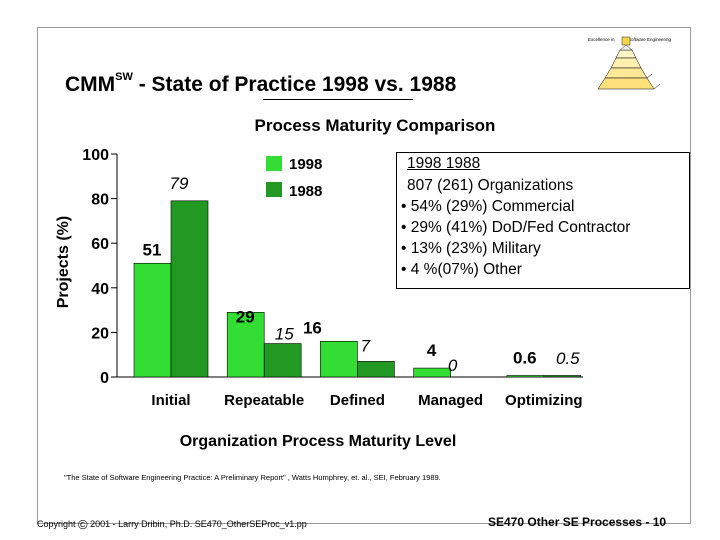 This screenshot has height=540, width=720. What do you see at coordinates (104, 378) in the screenshot?
I see `y-tick-label: 0` at bounding box center [104, 378].